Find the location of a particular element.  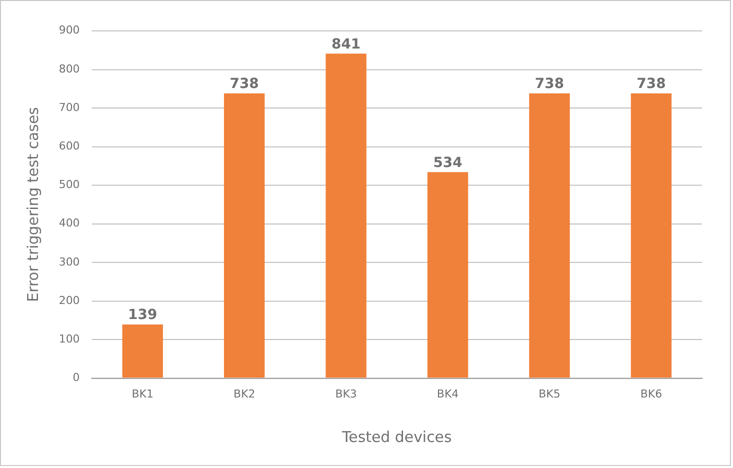

x-tick-label: BK6 is located at coordinates (651, 394).